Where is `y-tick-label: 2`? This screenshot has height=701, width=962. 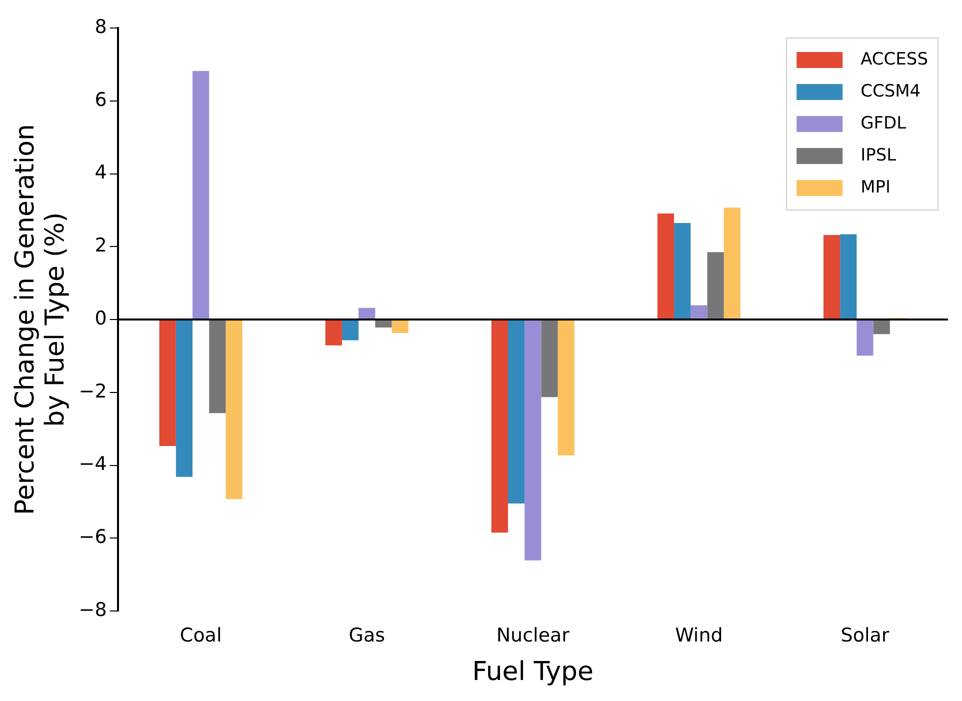
y-tick-label: 2 is located at coordinates (100, 245).